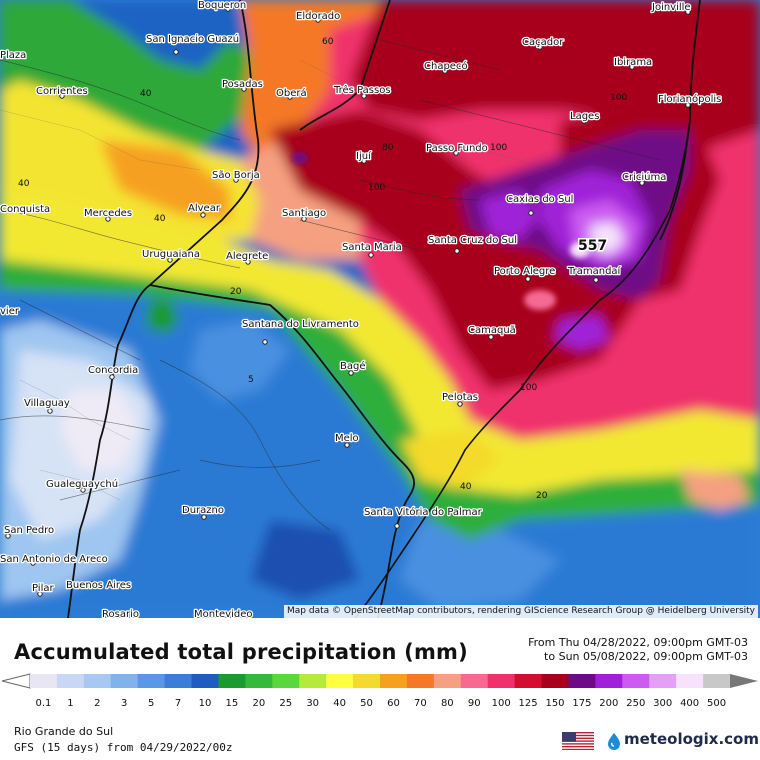  I want to click on scale-tick-label: 3, so click(124, 703).